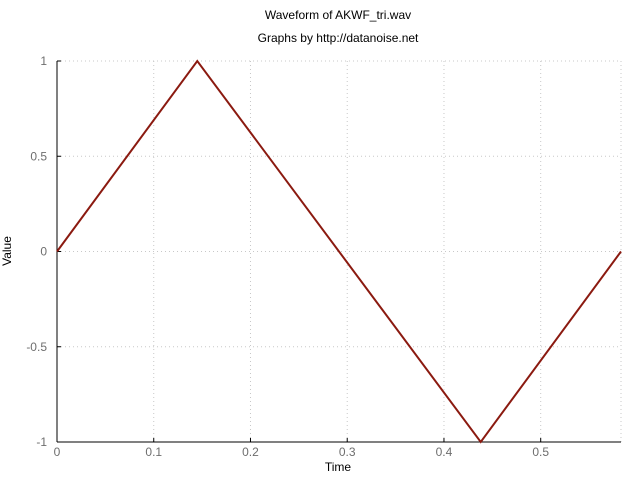 This screenshot has height=480, width=640. What do you see at coordinates (347, 452) in the screenshot?
I see `x-tick-label: 0.3` at bounding box center [347, 452].